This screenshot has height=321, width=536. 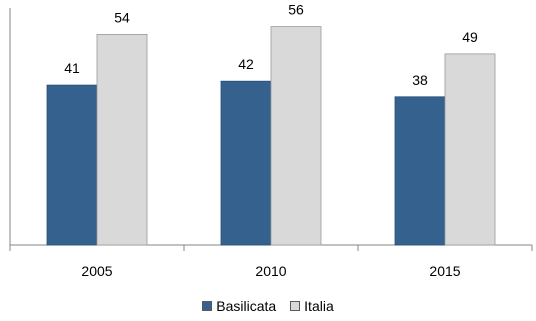 I want to click on data-label-italia-2015: 49, so click(x=470, y=37).